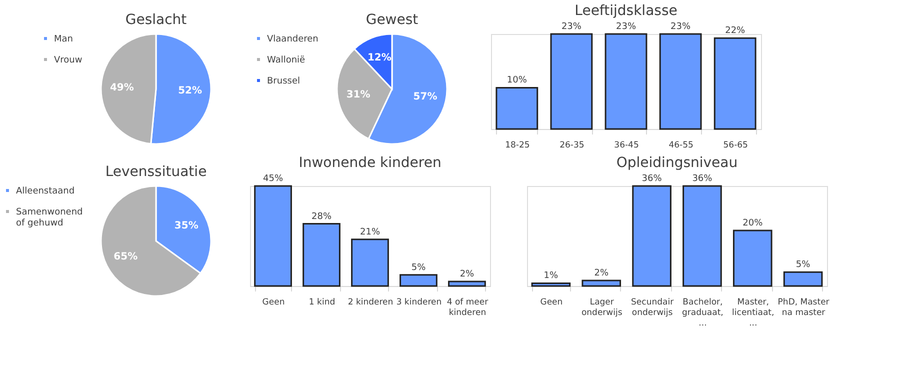 The width and height of the screenshot is (907, 387). What do you see at coordinates (292, 39) in the screenshot?
I see `legend-label: Vlaanderen` at bounding box center [292, 39].